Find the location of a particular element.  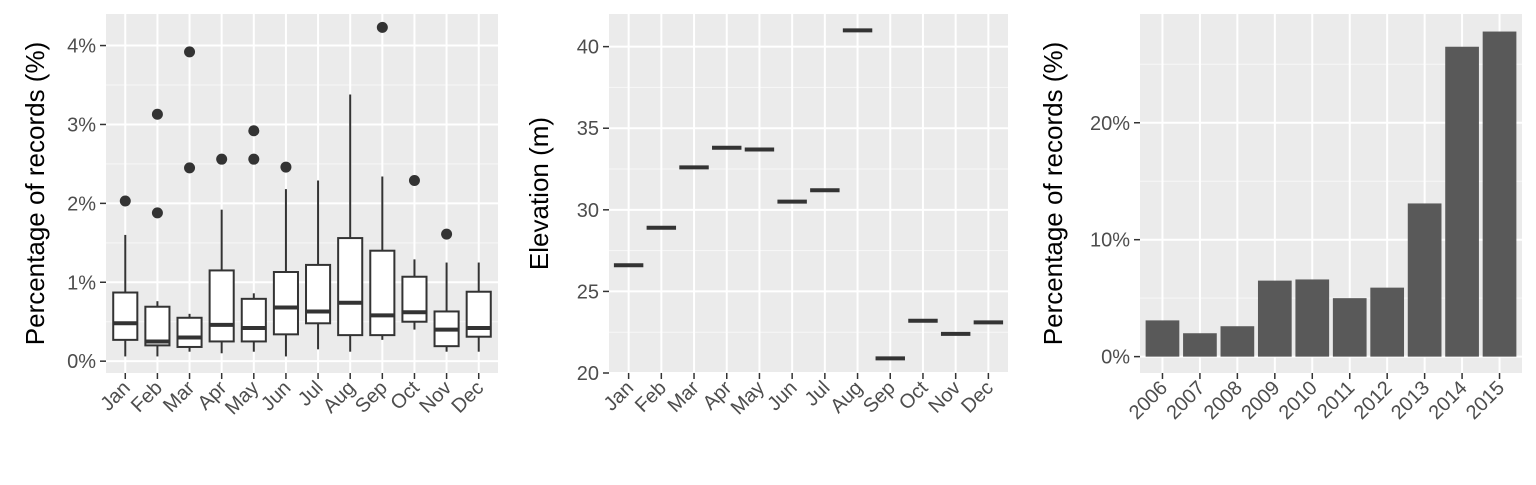

x-tick-label: 2010 is located at coordinates (1298, 400).